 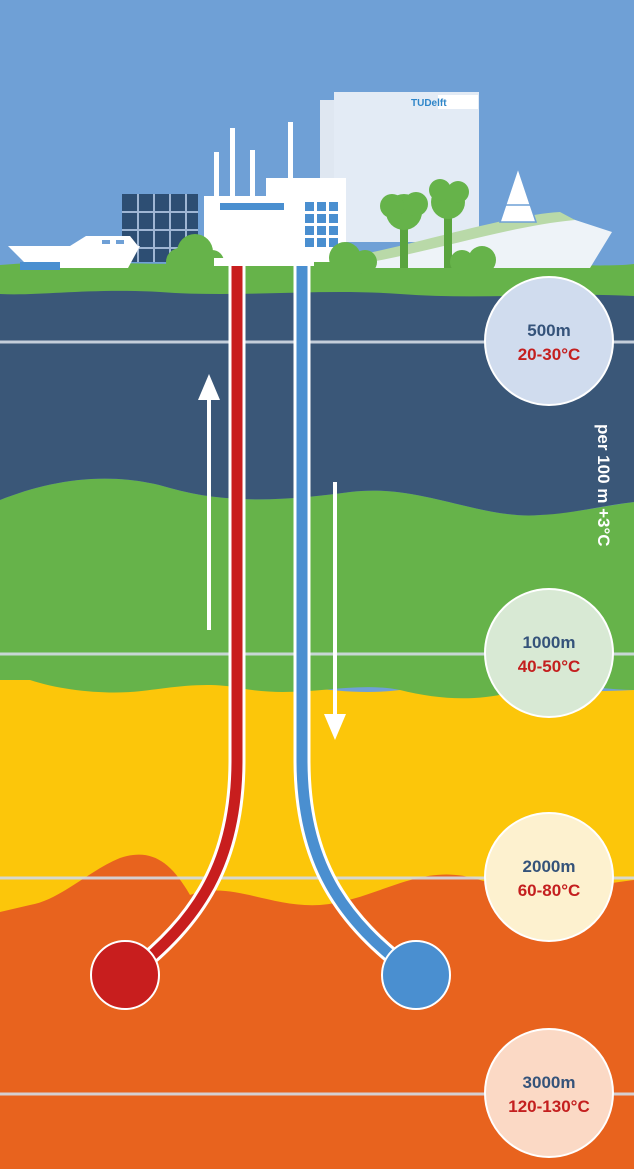 I want to click on depth-label: 3000m, so click(x=549, y=1082).